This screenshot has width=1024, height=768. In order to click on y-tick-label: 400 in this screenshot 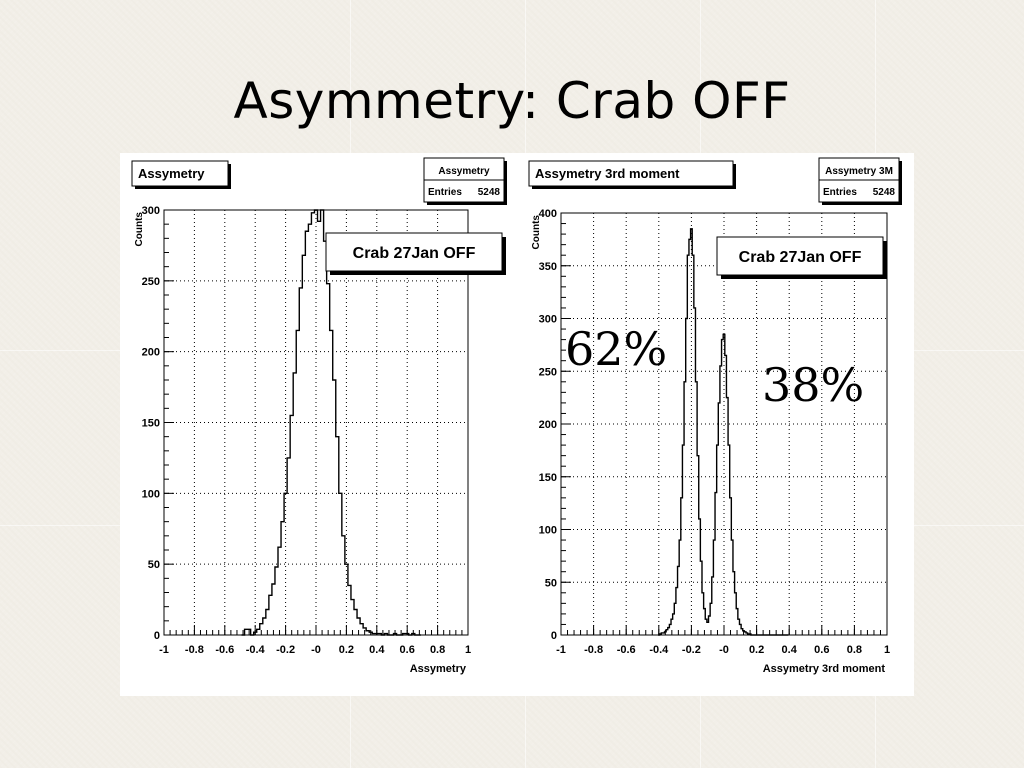, I will do `click(548, 214)`.